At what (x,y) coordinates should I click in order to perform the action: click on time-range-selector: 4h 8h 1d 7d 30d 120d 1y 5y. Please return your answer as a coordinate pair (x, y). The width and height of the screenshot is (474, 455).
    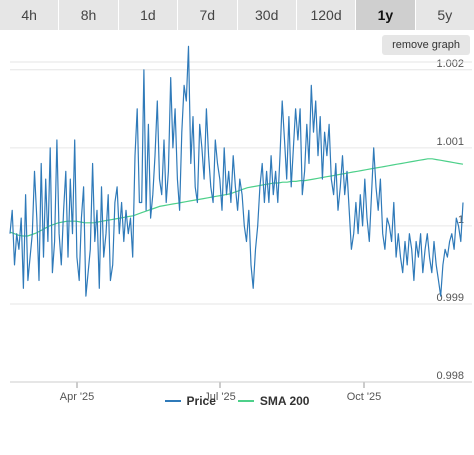
    Looking at the image, I should click on (237, 15).